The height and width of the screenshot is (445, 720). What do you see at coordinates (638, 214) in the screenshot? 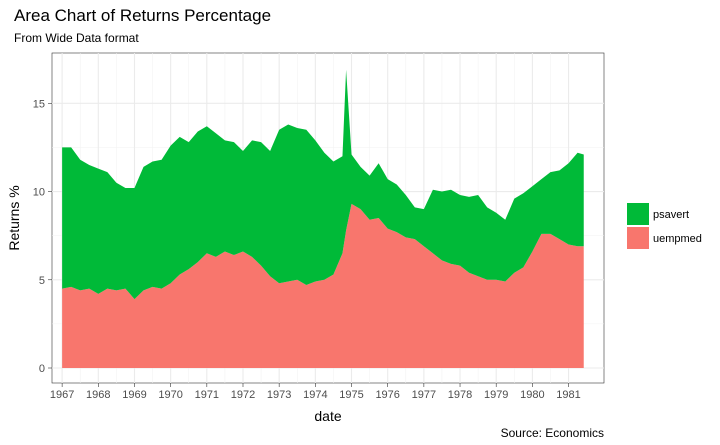
I see `legend-key-psavert` at bounding box center [638, 214].